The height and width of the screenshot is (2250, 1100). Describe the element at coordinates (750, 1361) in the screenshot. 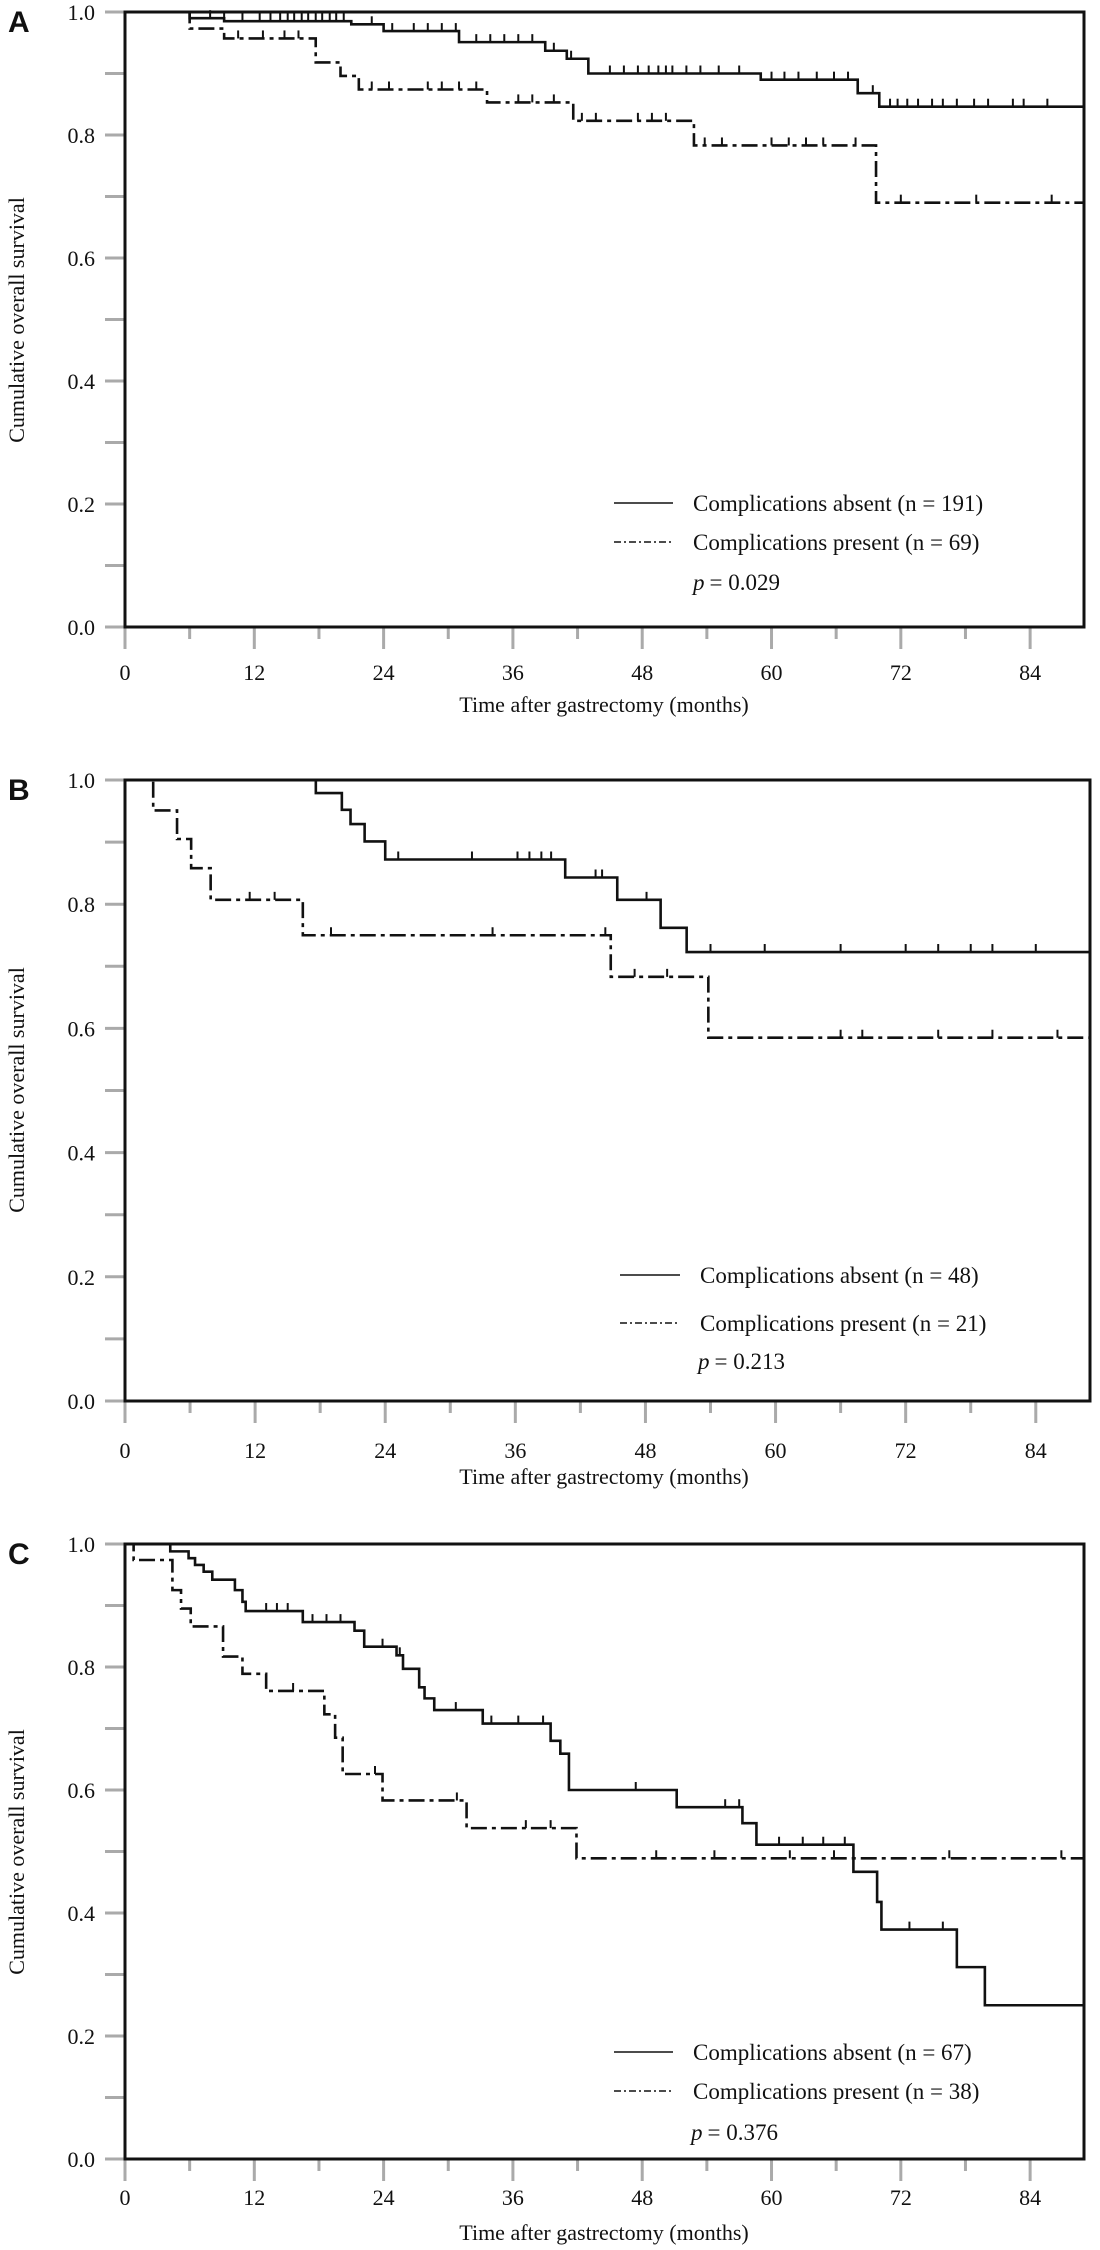

I see `p-value: = 0.213` at that location.